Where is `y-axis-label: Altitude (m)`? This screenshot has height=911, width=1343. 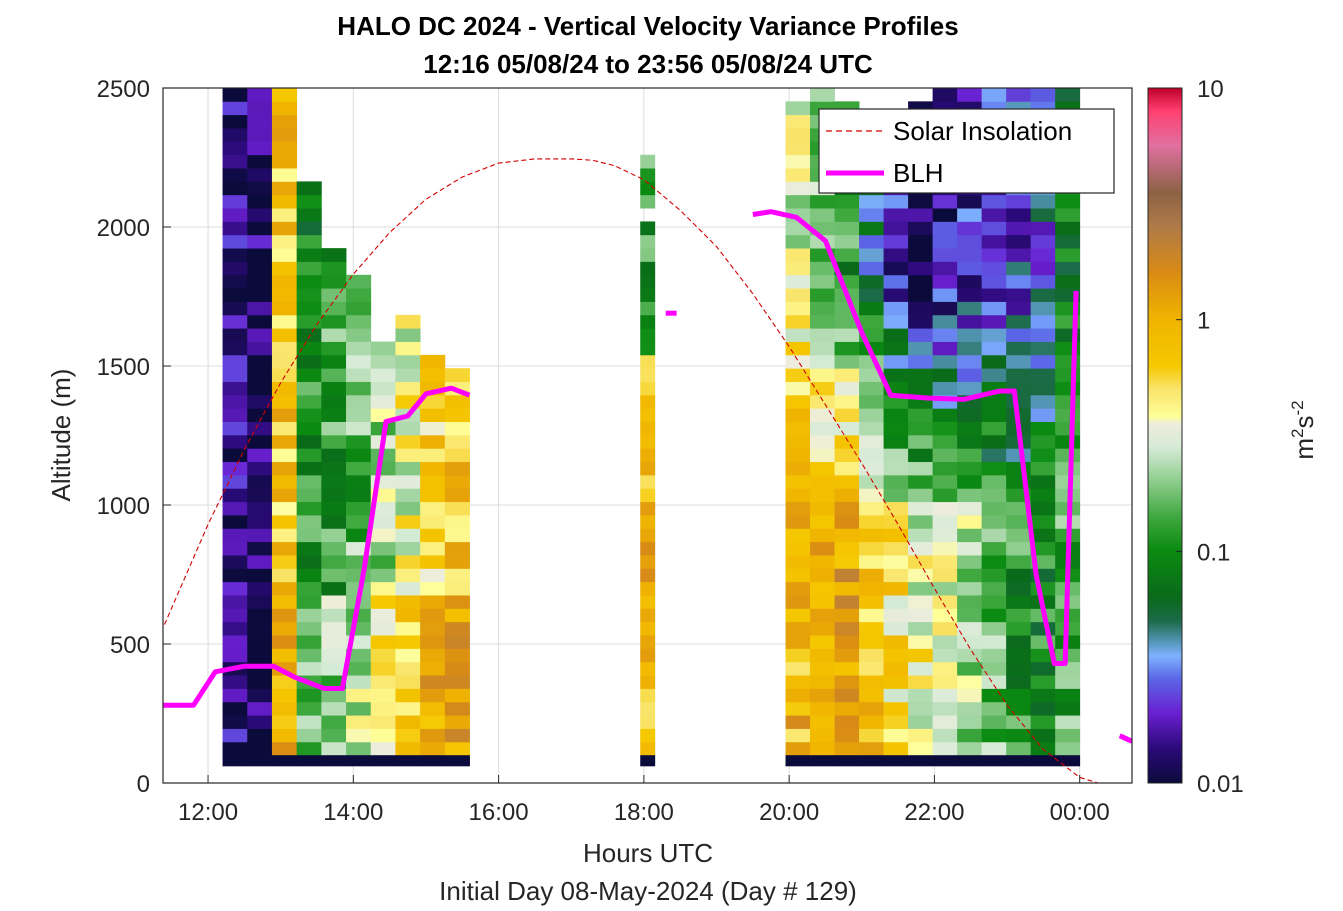 y-axis-label: Altitude (m) is located at coordinates (61, 435).